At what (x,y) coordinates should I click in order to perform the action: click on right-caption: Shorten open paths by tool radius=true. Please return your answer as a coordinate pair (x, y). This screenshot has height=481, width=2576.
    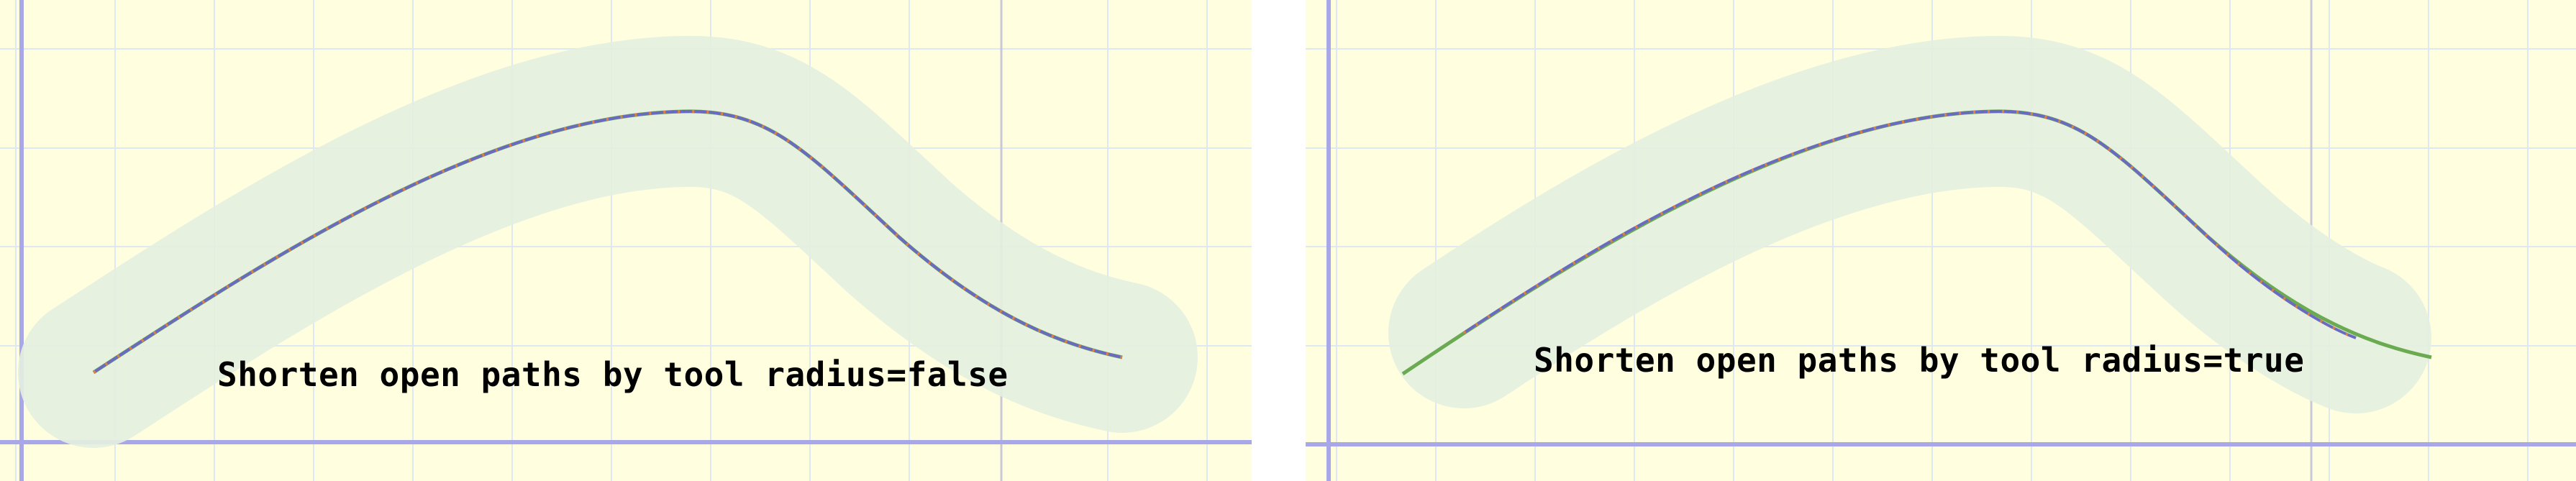
    Looking at the image, I should click on (1919, 360).